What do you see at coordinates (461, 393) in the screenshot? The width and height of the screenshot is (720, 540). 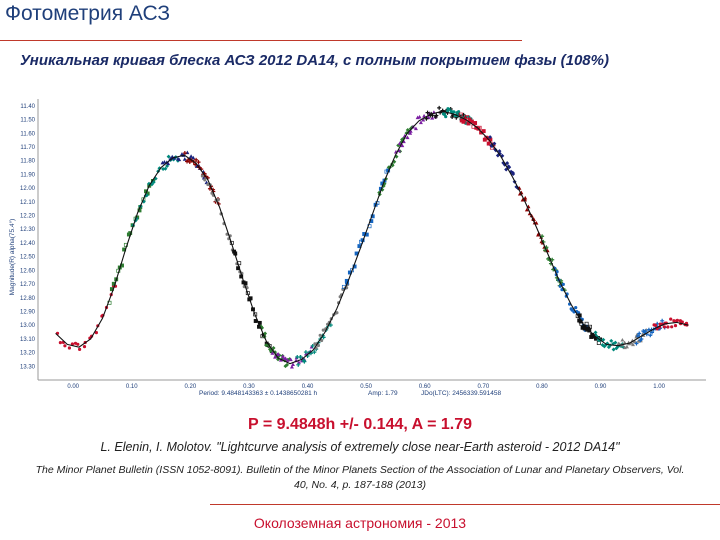 I see `jd-label: JDo(LTC): 2456339.591458` at bounding box center [461, 393].